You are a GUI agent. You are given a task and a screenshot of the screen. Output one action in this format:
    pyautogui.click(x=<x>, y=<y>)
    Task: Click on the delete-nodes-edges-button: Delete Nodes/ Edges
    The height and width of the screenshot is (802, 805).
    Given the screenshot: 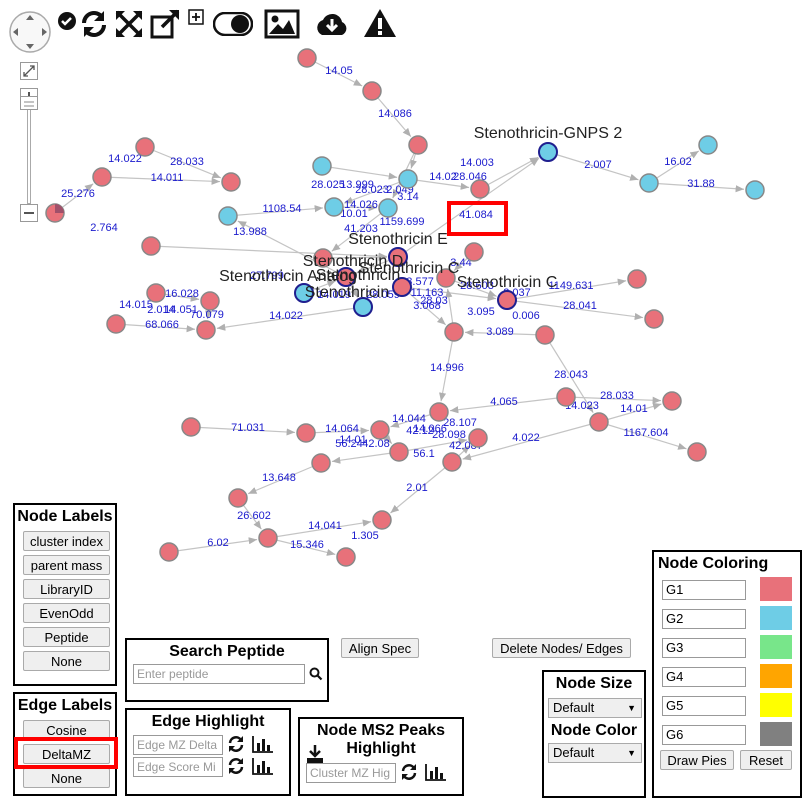 What is the action you would take?
    pyautogui.click(x=561, y=648)
    